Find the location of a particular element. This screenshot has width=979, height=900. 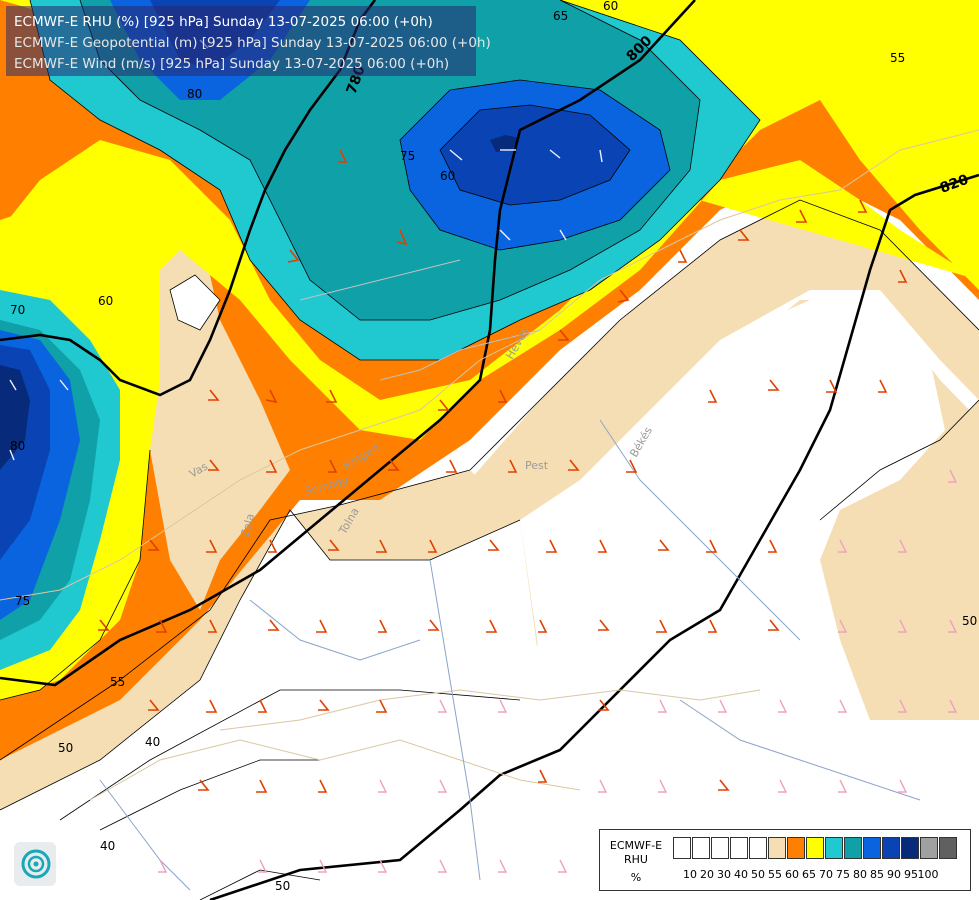

rhu-label-40: 40 is located at coordinates (152, 742).